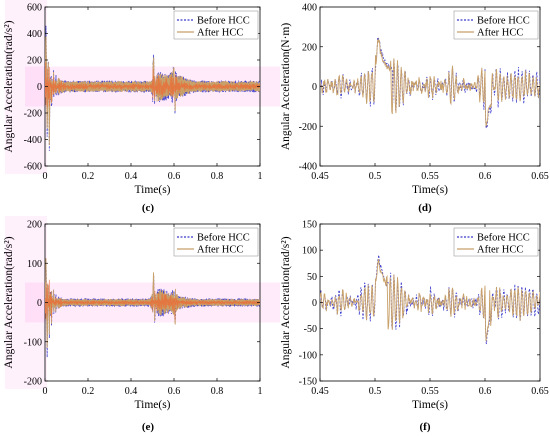 The image size is (550, 436). What do you see at coordinates (312, 277) in the screenshot?
I see `y-tick-label: 50` at bounding box center [312, 277].